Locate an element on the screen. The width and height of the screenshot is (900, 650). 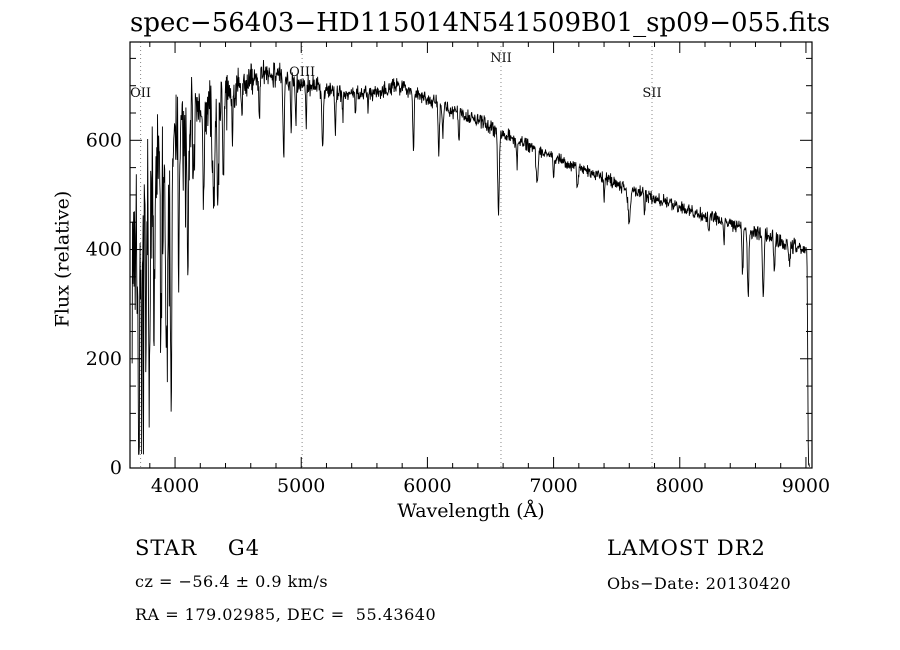
y-tick-label: 0 is located at coordinates (116, 468).